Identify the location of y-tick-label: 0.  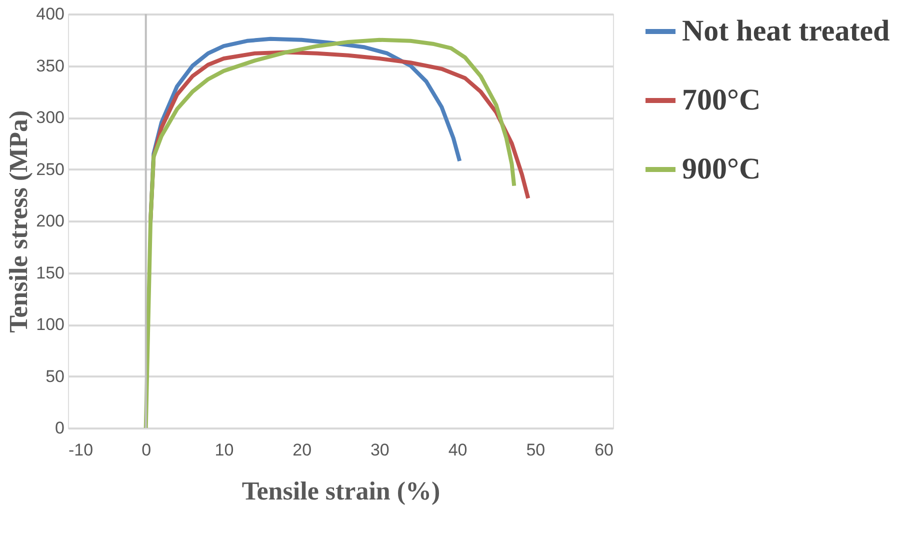
(59, 428).